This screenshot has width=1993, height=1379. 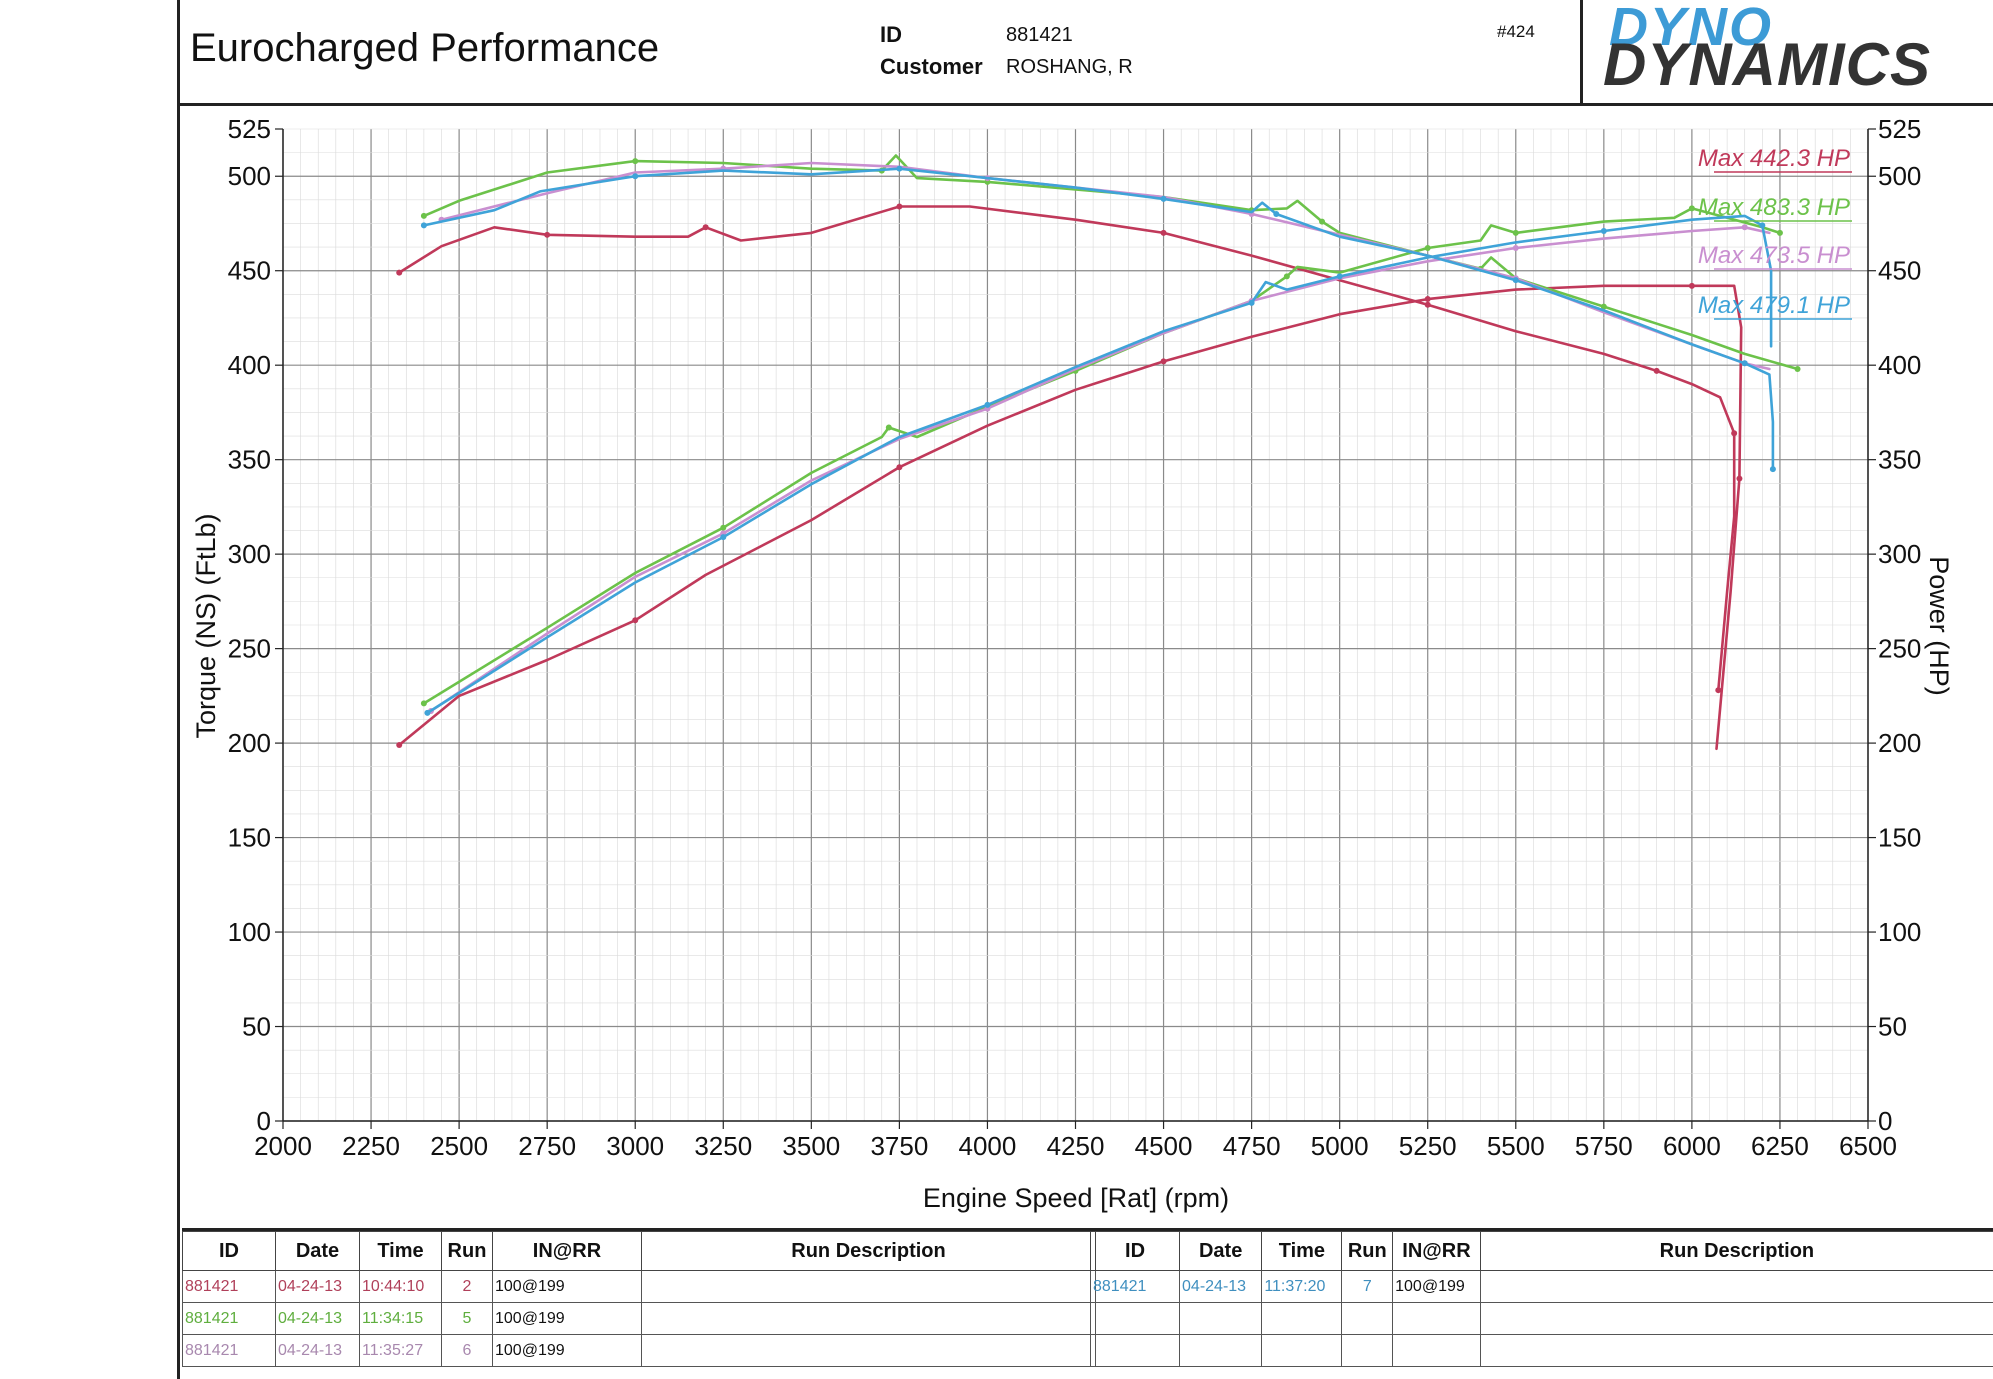 What do you see at coordinates (1736, 1251) in the screenshot?
I see `table-header-cell: Run Description` at bounding box center [1736, 1251].